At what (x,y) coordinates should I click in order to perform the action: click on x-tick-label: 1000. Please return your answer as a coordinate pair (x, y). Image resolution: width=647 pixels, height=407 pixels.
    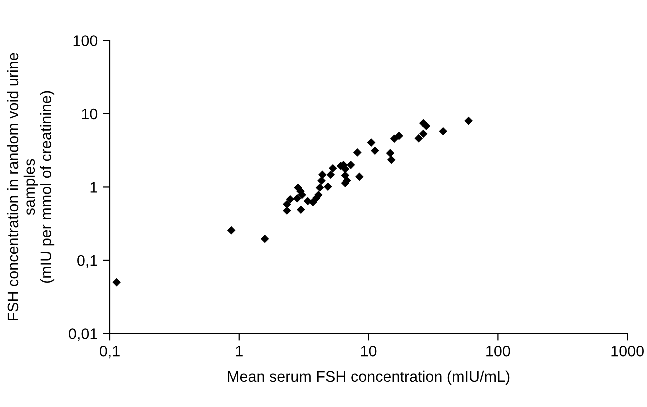
    Looking at the image, I should click on (628, 351).